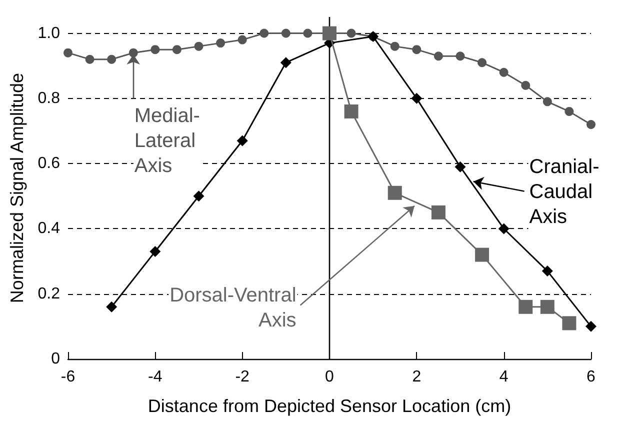 This screenshot has height=436, width=620. I want to click on x-tick-label: 2, so click(417, 377).